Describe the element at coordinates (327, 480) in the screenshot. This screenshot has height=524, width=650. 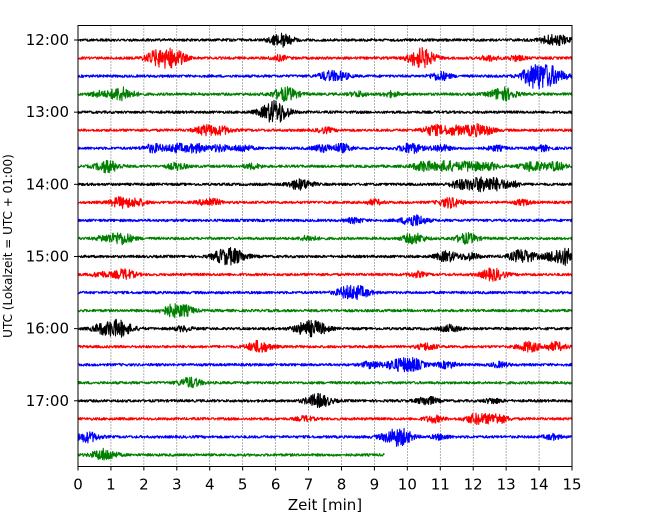
I see `x-axis: 0 1 2 3 4 5 6 7 8 9 10 11 12 13 14 15` at that location.